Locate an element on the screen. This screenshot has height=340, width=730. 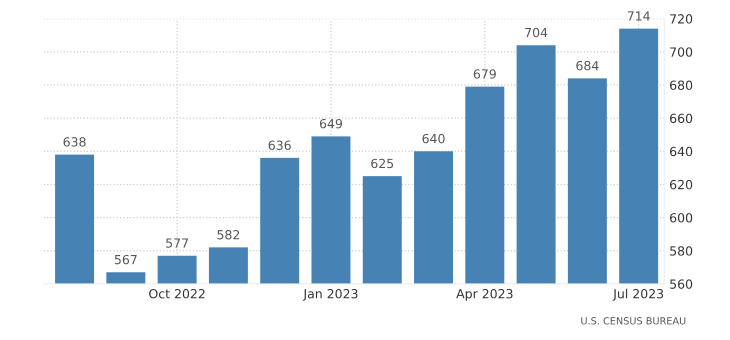
y-tick-label: 660 is located at coordinates (681, 119).